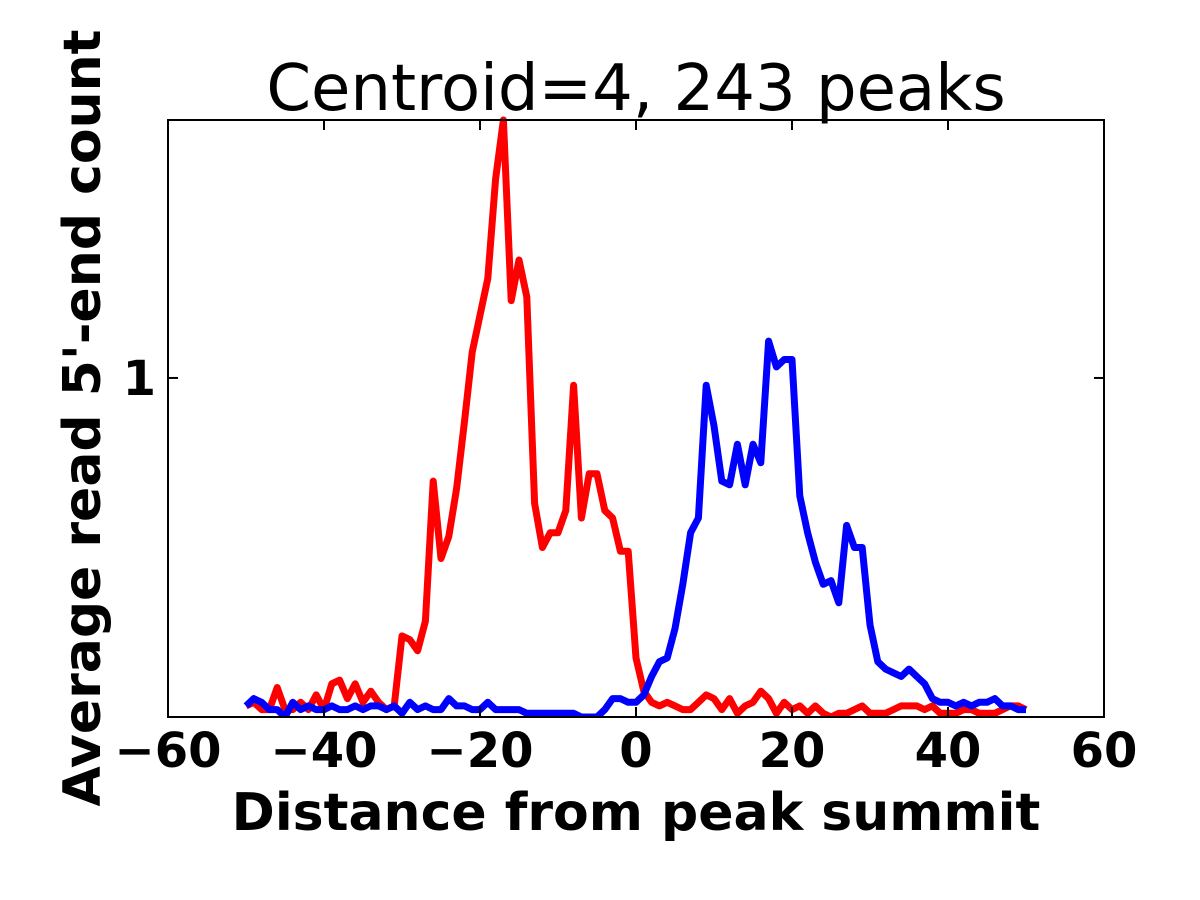 The width and height of the screenshot is (1200, 900). I want to click on x-axis-label: Distance from peak summit, so click(636, 813).